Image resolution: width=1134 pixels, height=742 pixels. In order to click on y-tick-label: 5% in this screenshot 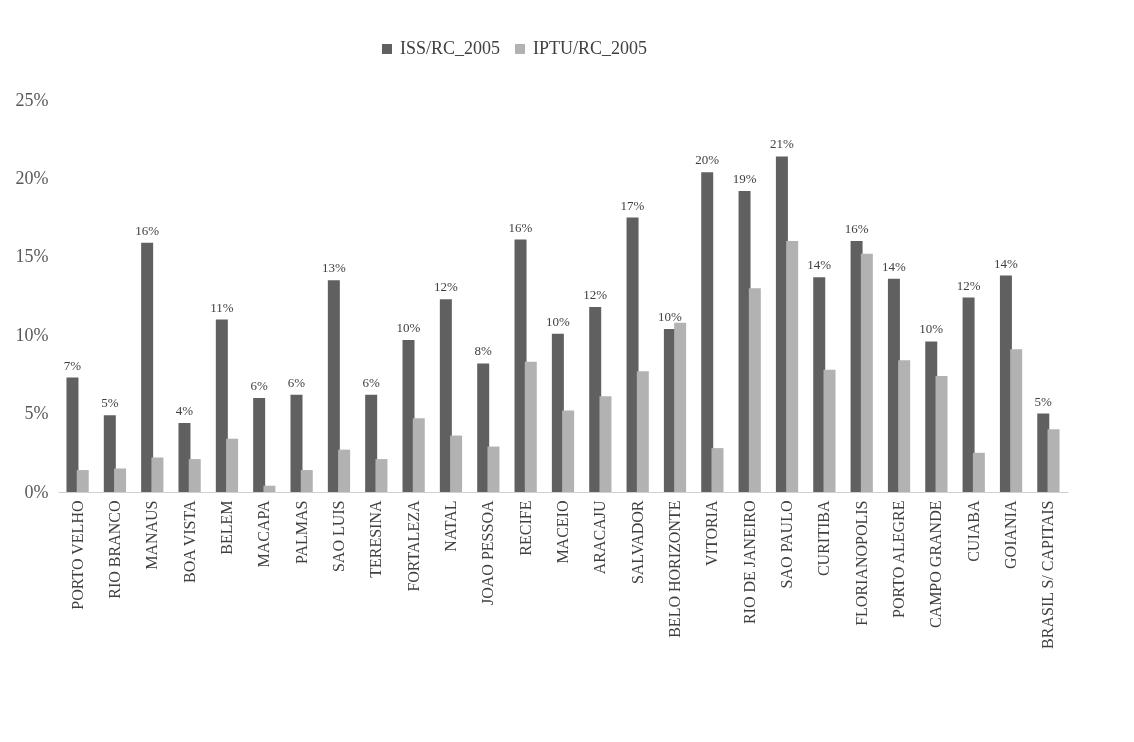, I will do `click(36, 413)`.